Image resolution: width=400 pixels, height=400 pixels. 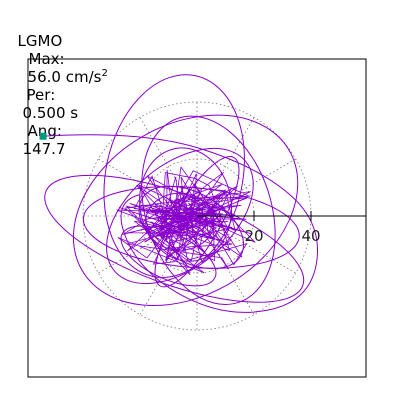 I want to click on per-value: 0.500 s, so click(x=50, y=113).